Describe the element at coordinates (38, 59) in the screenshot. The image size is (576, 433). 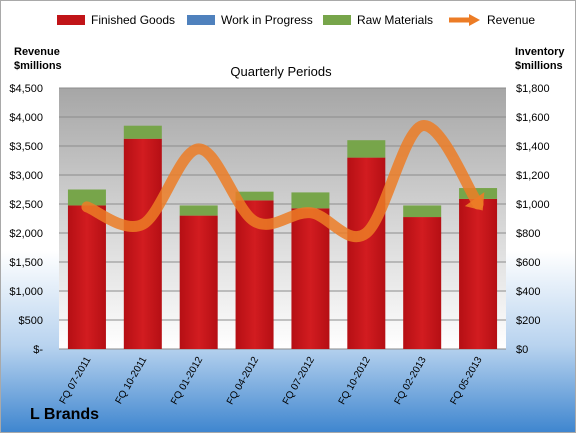
I see `left-axis-title: Revenue $millions` at that location.